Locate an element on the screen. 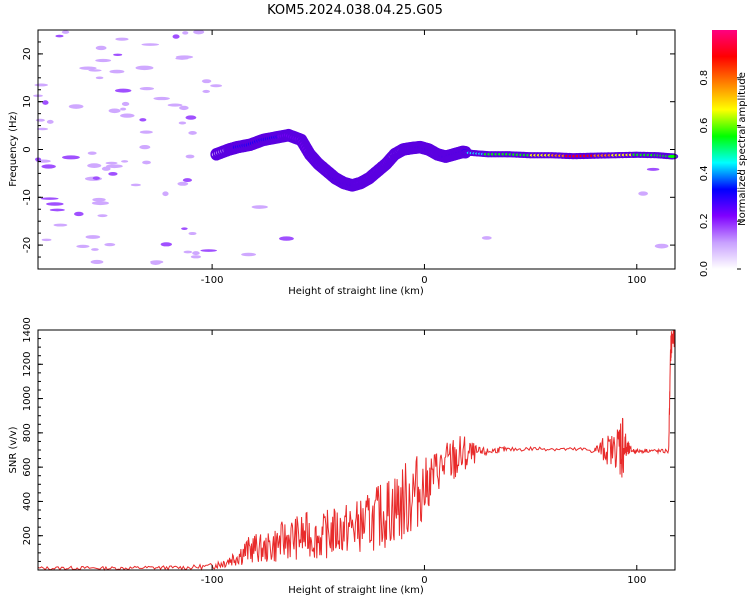  snr-y-tick-label: 200 is located at coordinates (27, 535).